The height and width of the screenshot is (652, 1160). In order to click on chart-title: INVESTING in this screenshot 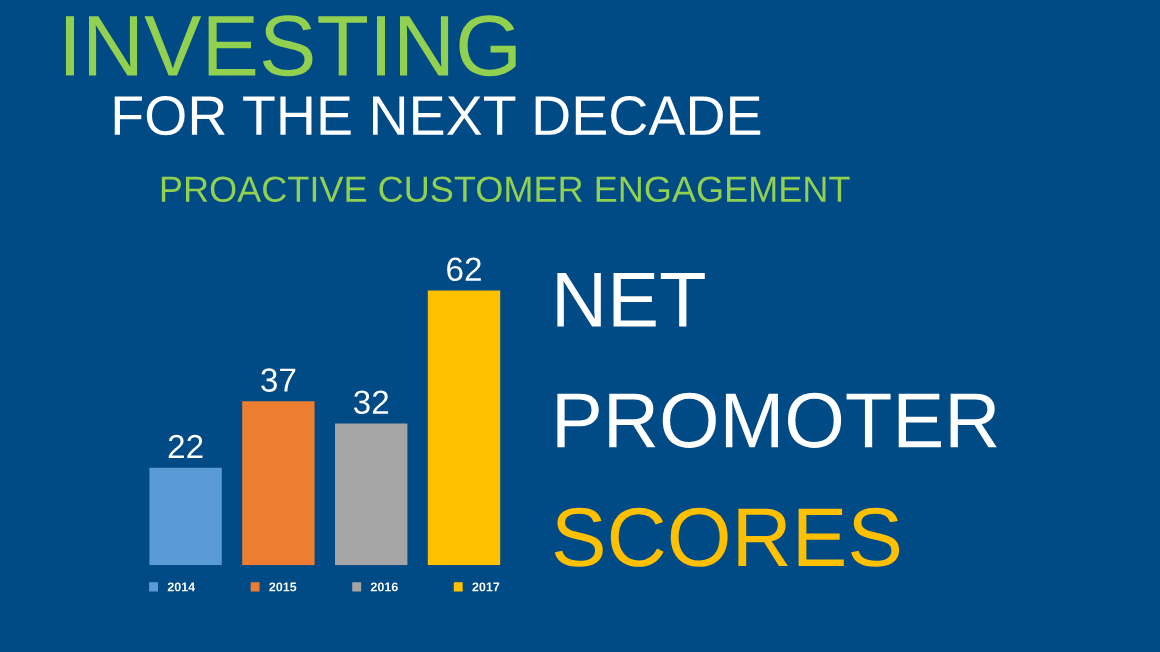, I will do `click(290, 46)`.